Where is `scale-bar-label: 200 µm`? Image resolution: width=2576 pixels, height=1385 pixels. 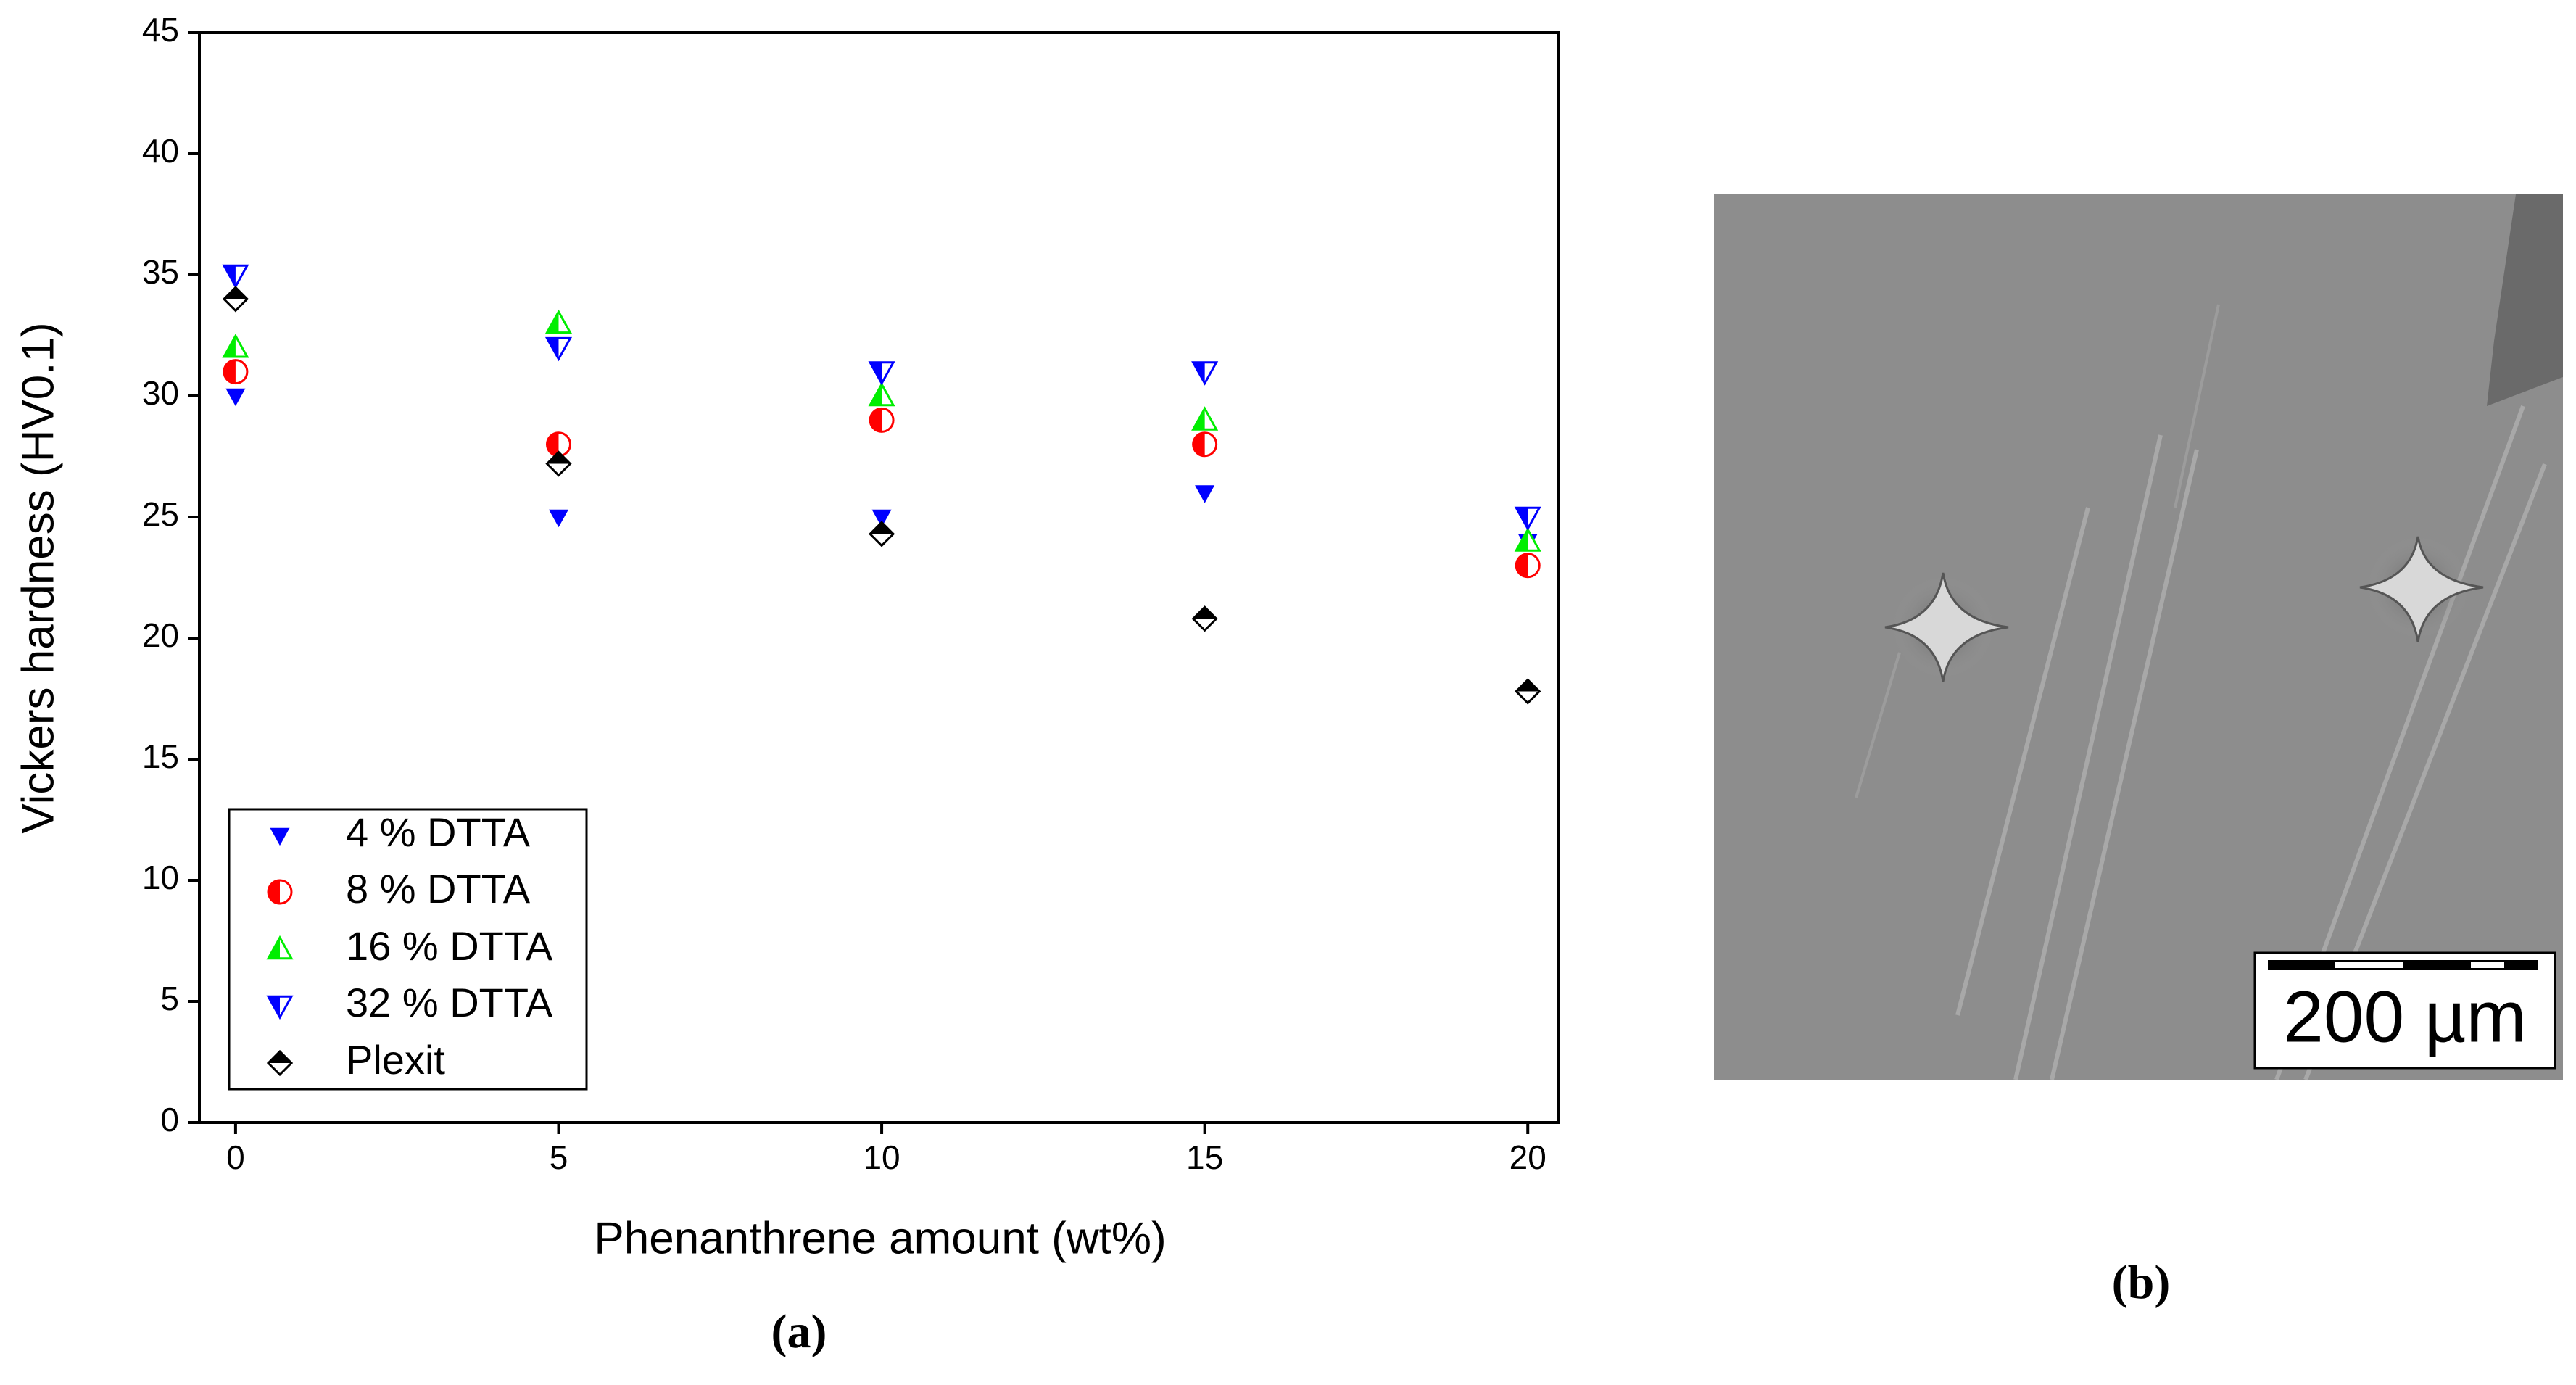 scale-bar-label: 200 µm is located at coordinates (2405, 1016).